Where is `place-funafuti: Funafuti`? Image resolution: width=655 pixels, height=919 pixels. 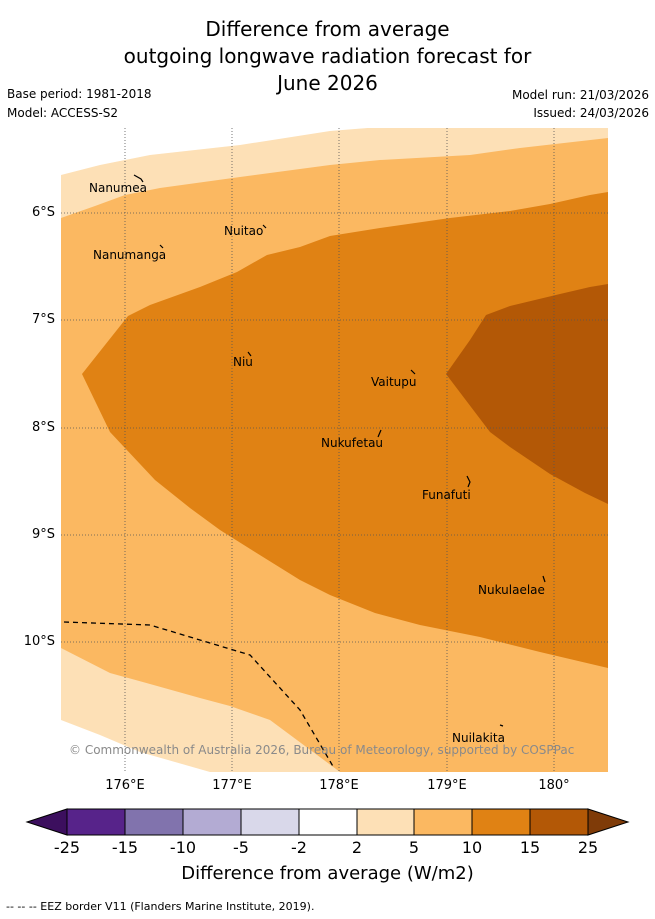
place-funafuti: Funafuti is located at coordinates (446, 495).